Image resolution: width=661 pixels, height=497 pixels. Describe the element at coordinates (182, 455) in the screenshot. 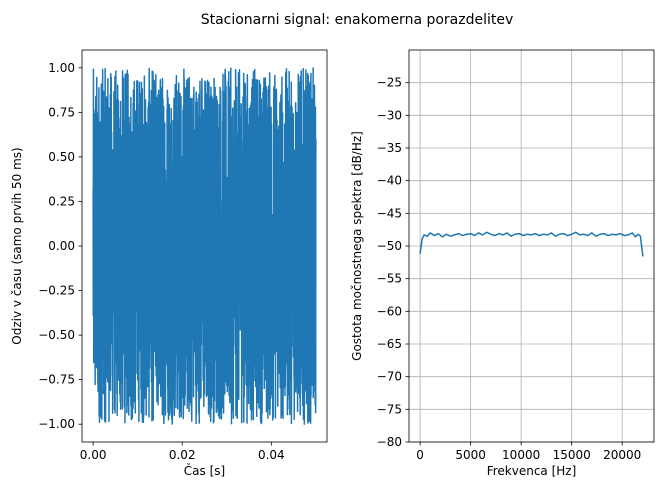

I see `time-chart-x-tick-label: 0.02` at that location.